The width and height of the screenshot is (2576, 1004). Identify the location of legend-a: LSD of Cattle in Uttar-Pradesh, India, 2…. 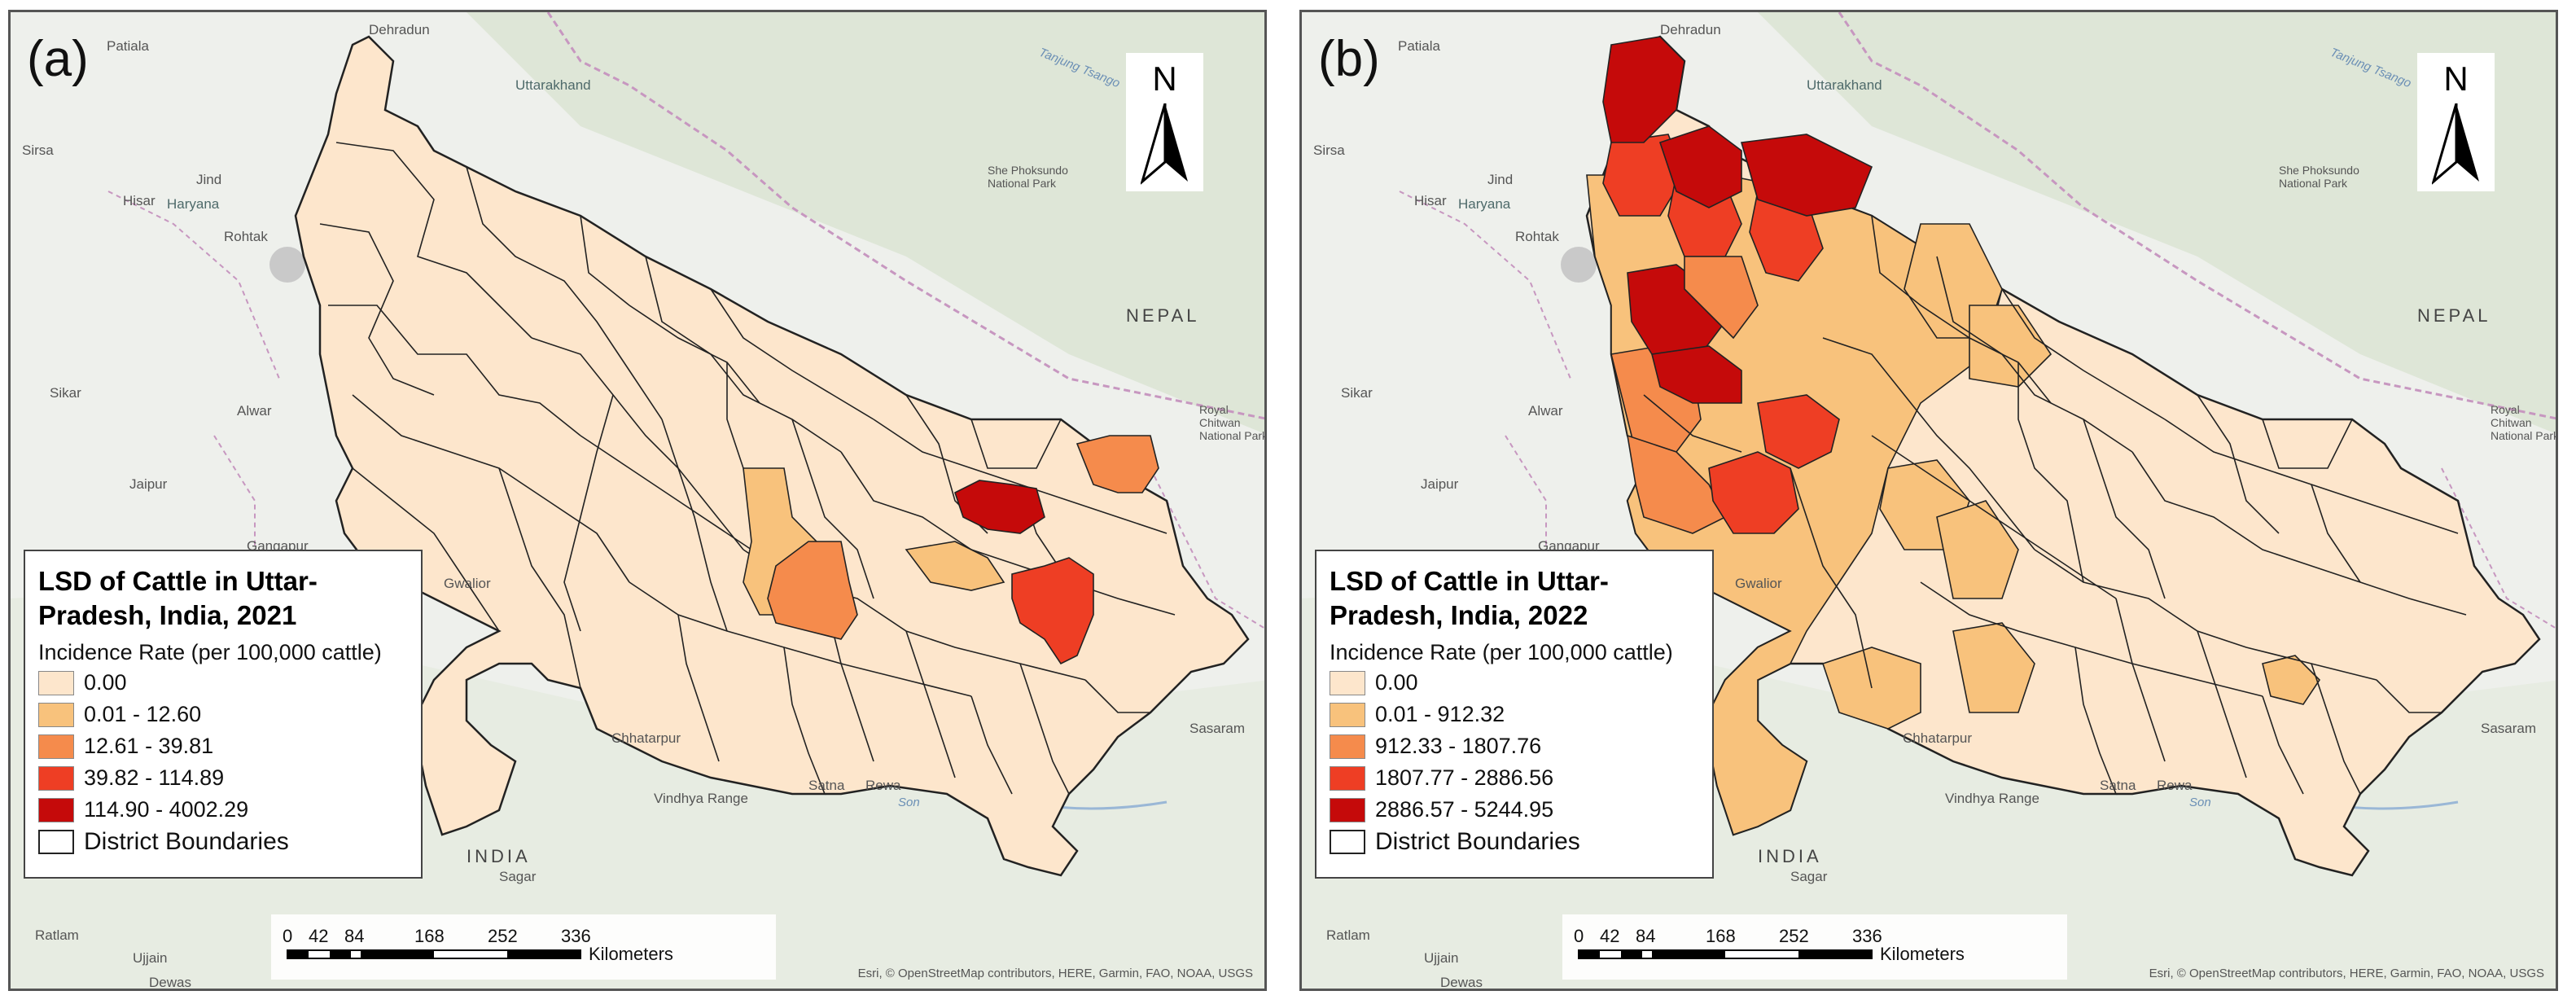
(223, 714).